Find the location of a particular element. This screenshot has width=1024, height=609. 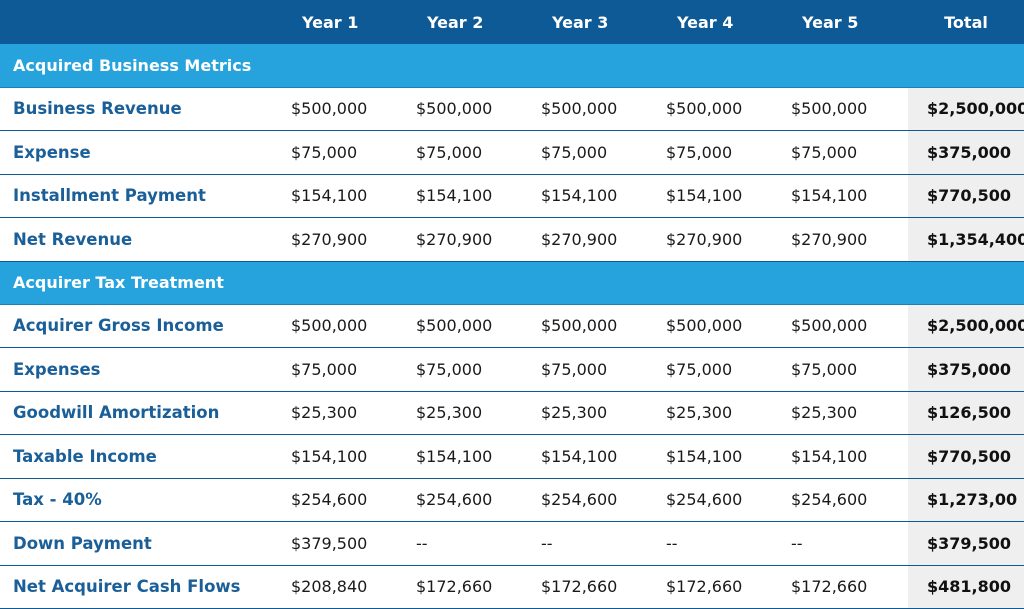

year-4-value: -- is located at coordinates (720, 543).